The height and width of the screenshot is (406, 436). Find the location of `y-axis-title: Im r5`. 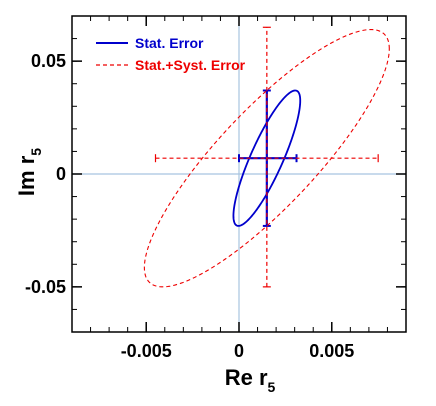

y-axis-title: Im r5 is located at coordinates (29, 172).